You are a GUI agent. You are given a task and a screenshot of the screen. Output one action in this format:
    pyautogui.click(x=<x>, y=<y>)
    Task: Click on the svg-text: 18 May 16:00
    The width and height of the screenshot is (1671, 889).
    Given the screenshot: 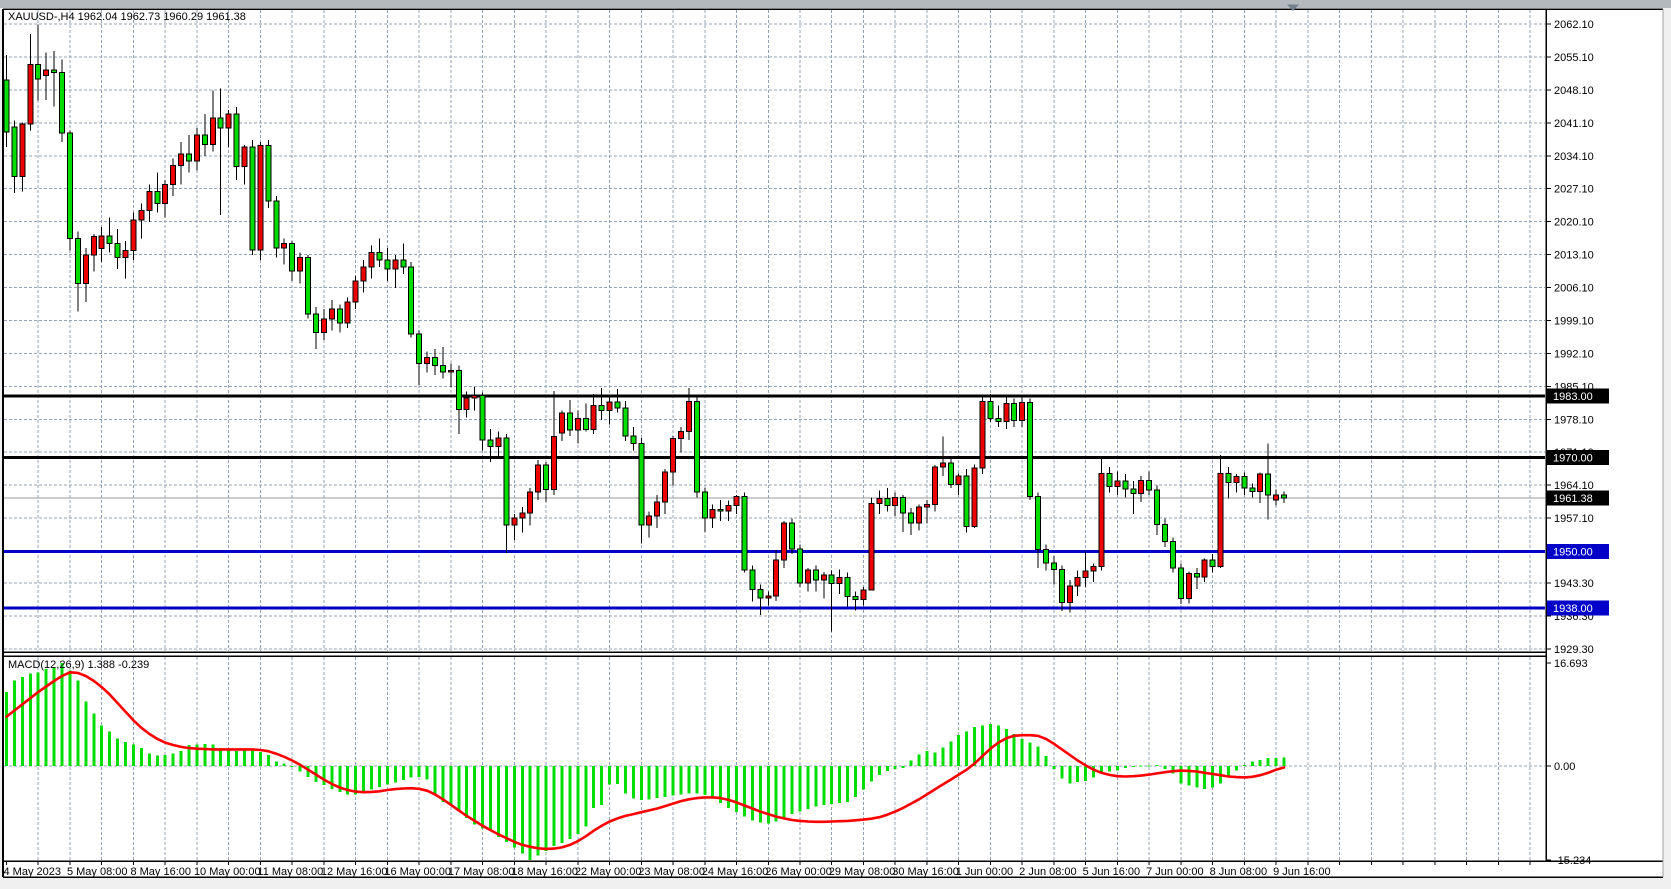 What is the action you would take?
    pyautogui.click(x=544, y=872)
    